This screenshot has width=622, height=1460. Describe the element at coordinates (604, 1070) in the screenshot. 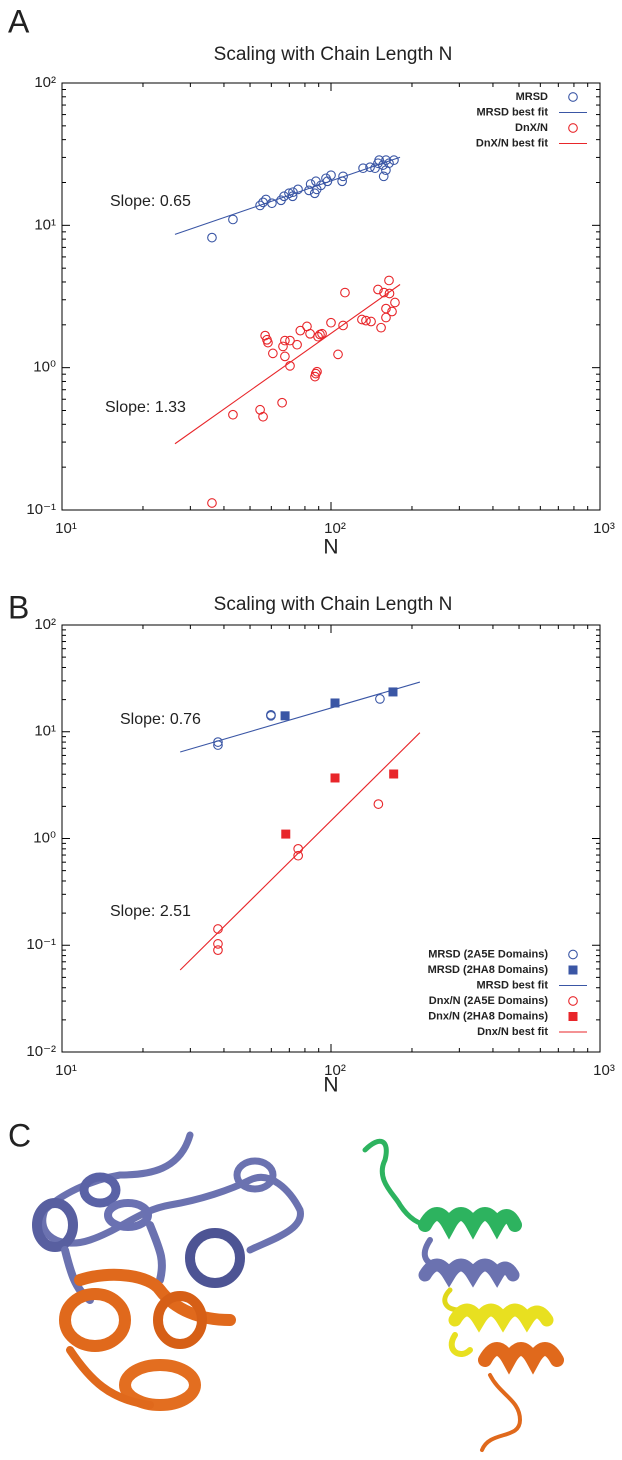

I see `x-tick-label: 10³` at that location.